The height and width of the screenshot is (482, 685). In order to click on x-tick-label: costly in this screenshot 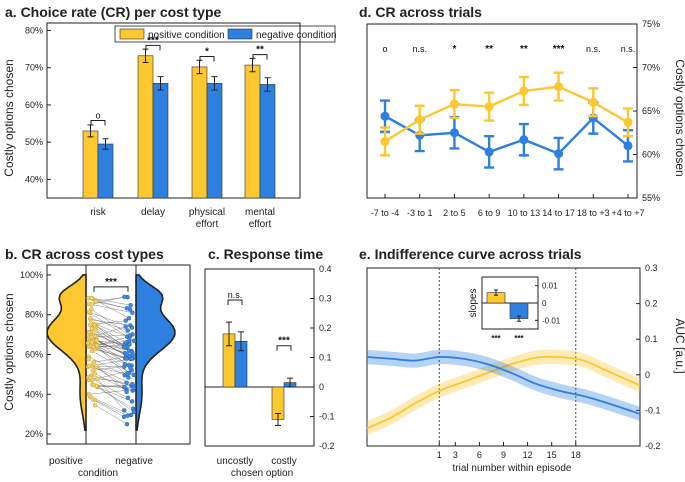, I will do `click(284, 461)`.